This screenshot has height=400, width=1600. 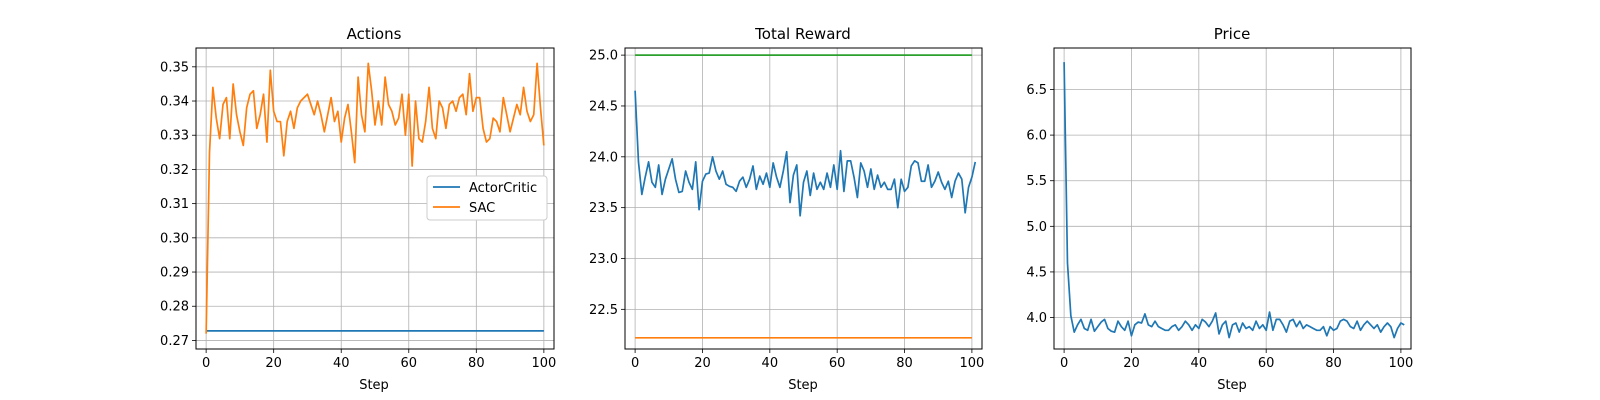 I want to click on actions-ytick-label: 0.34, so click(x=174, y=102).